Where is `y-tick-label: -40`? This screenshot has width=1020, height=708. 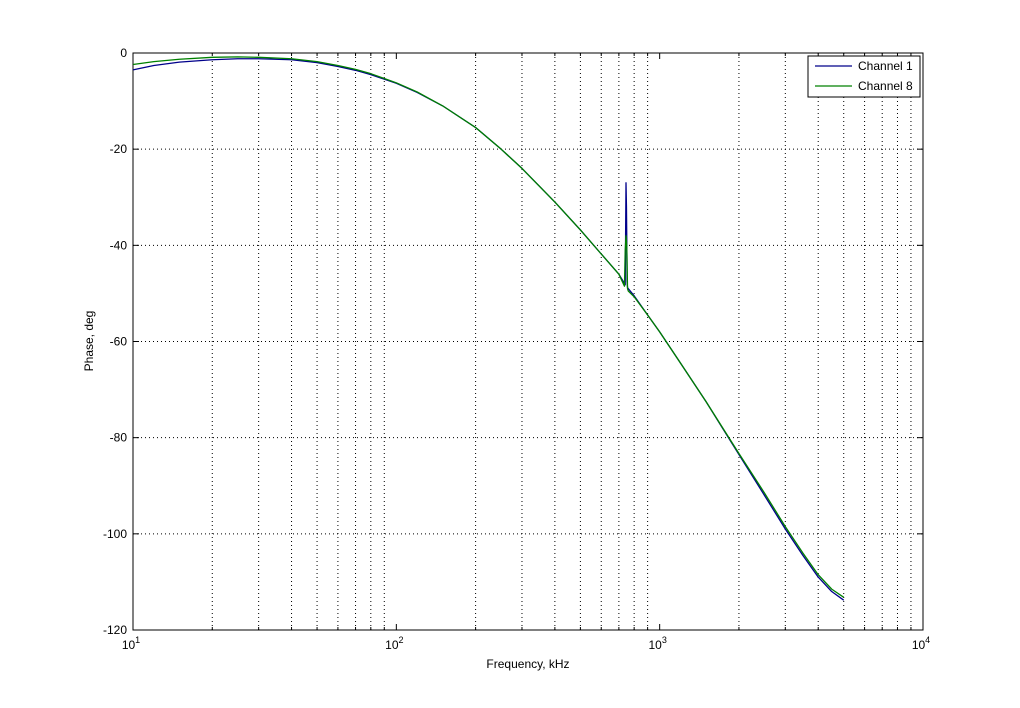
y-tick-label: -40 is located at coordinates (119, 245).